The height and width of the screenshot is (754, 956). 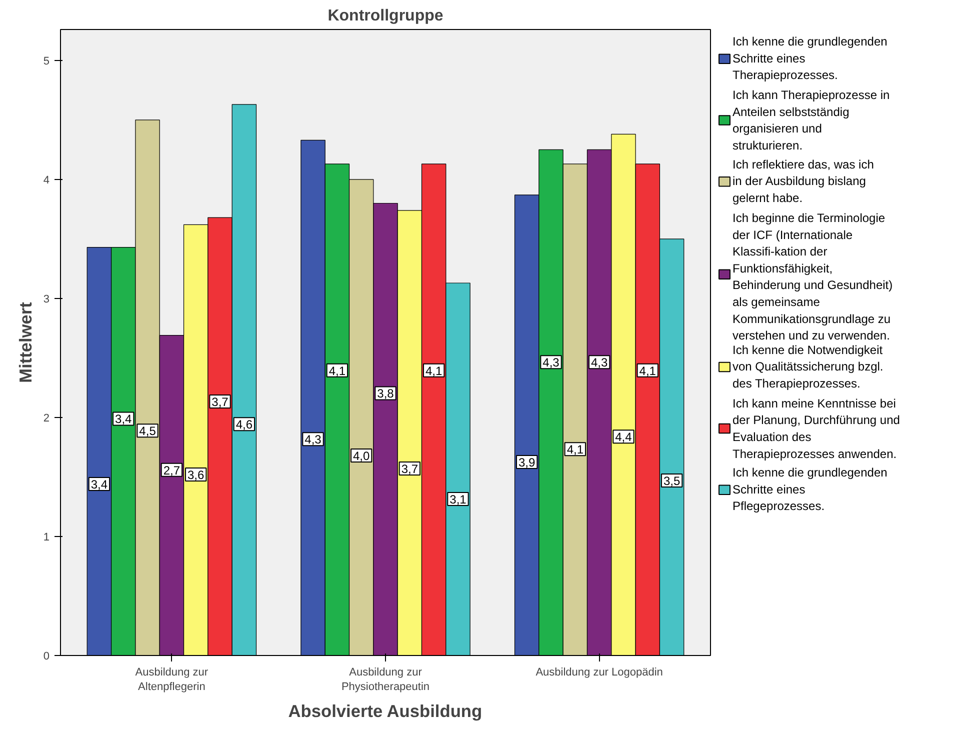 I want to click on legend-label: Ich kenne die grundlegenden Schritte eines Therapieprozesses., so click(x=810, y=58).